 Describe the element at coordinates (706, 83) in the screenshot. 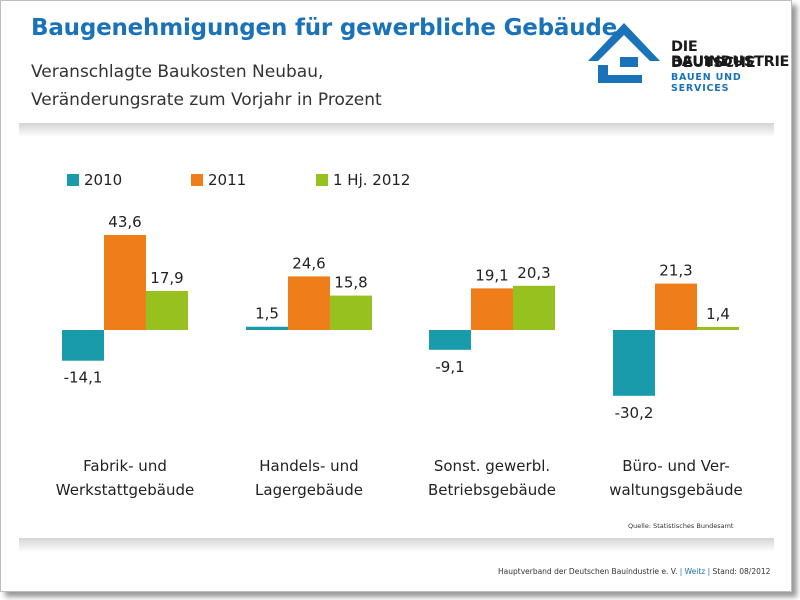

I see `logo-tagline: BAUEN UND SERVICES` at that location.